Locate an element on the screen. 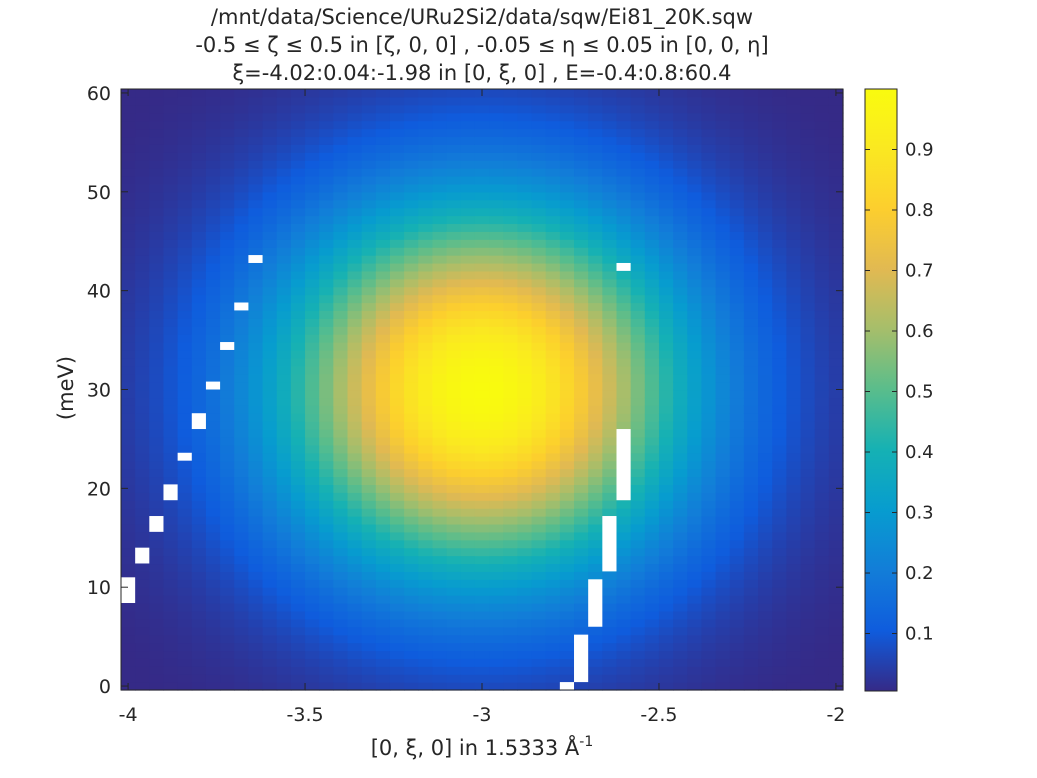 The image size is (1037, 778). y-tick-label: 0 is located at coordinates (105, 687).